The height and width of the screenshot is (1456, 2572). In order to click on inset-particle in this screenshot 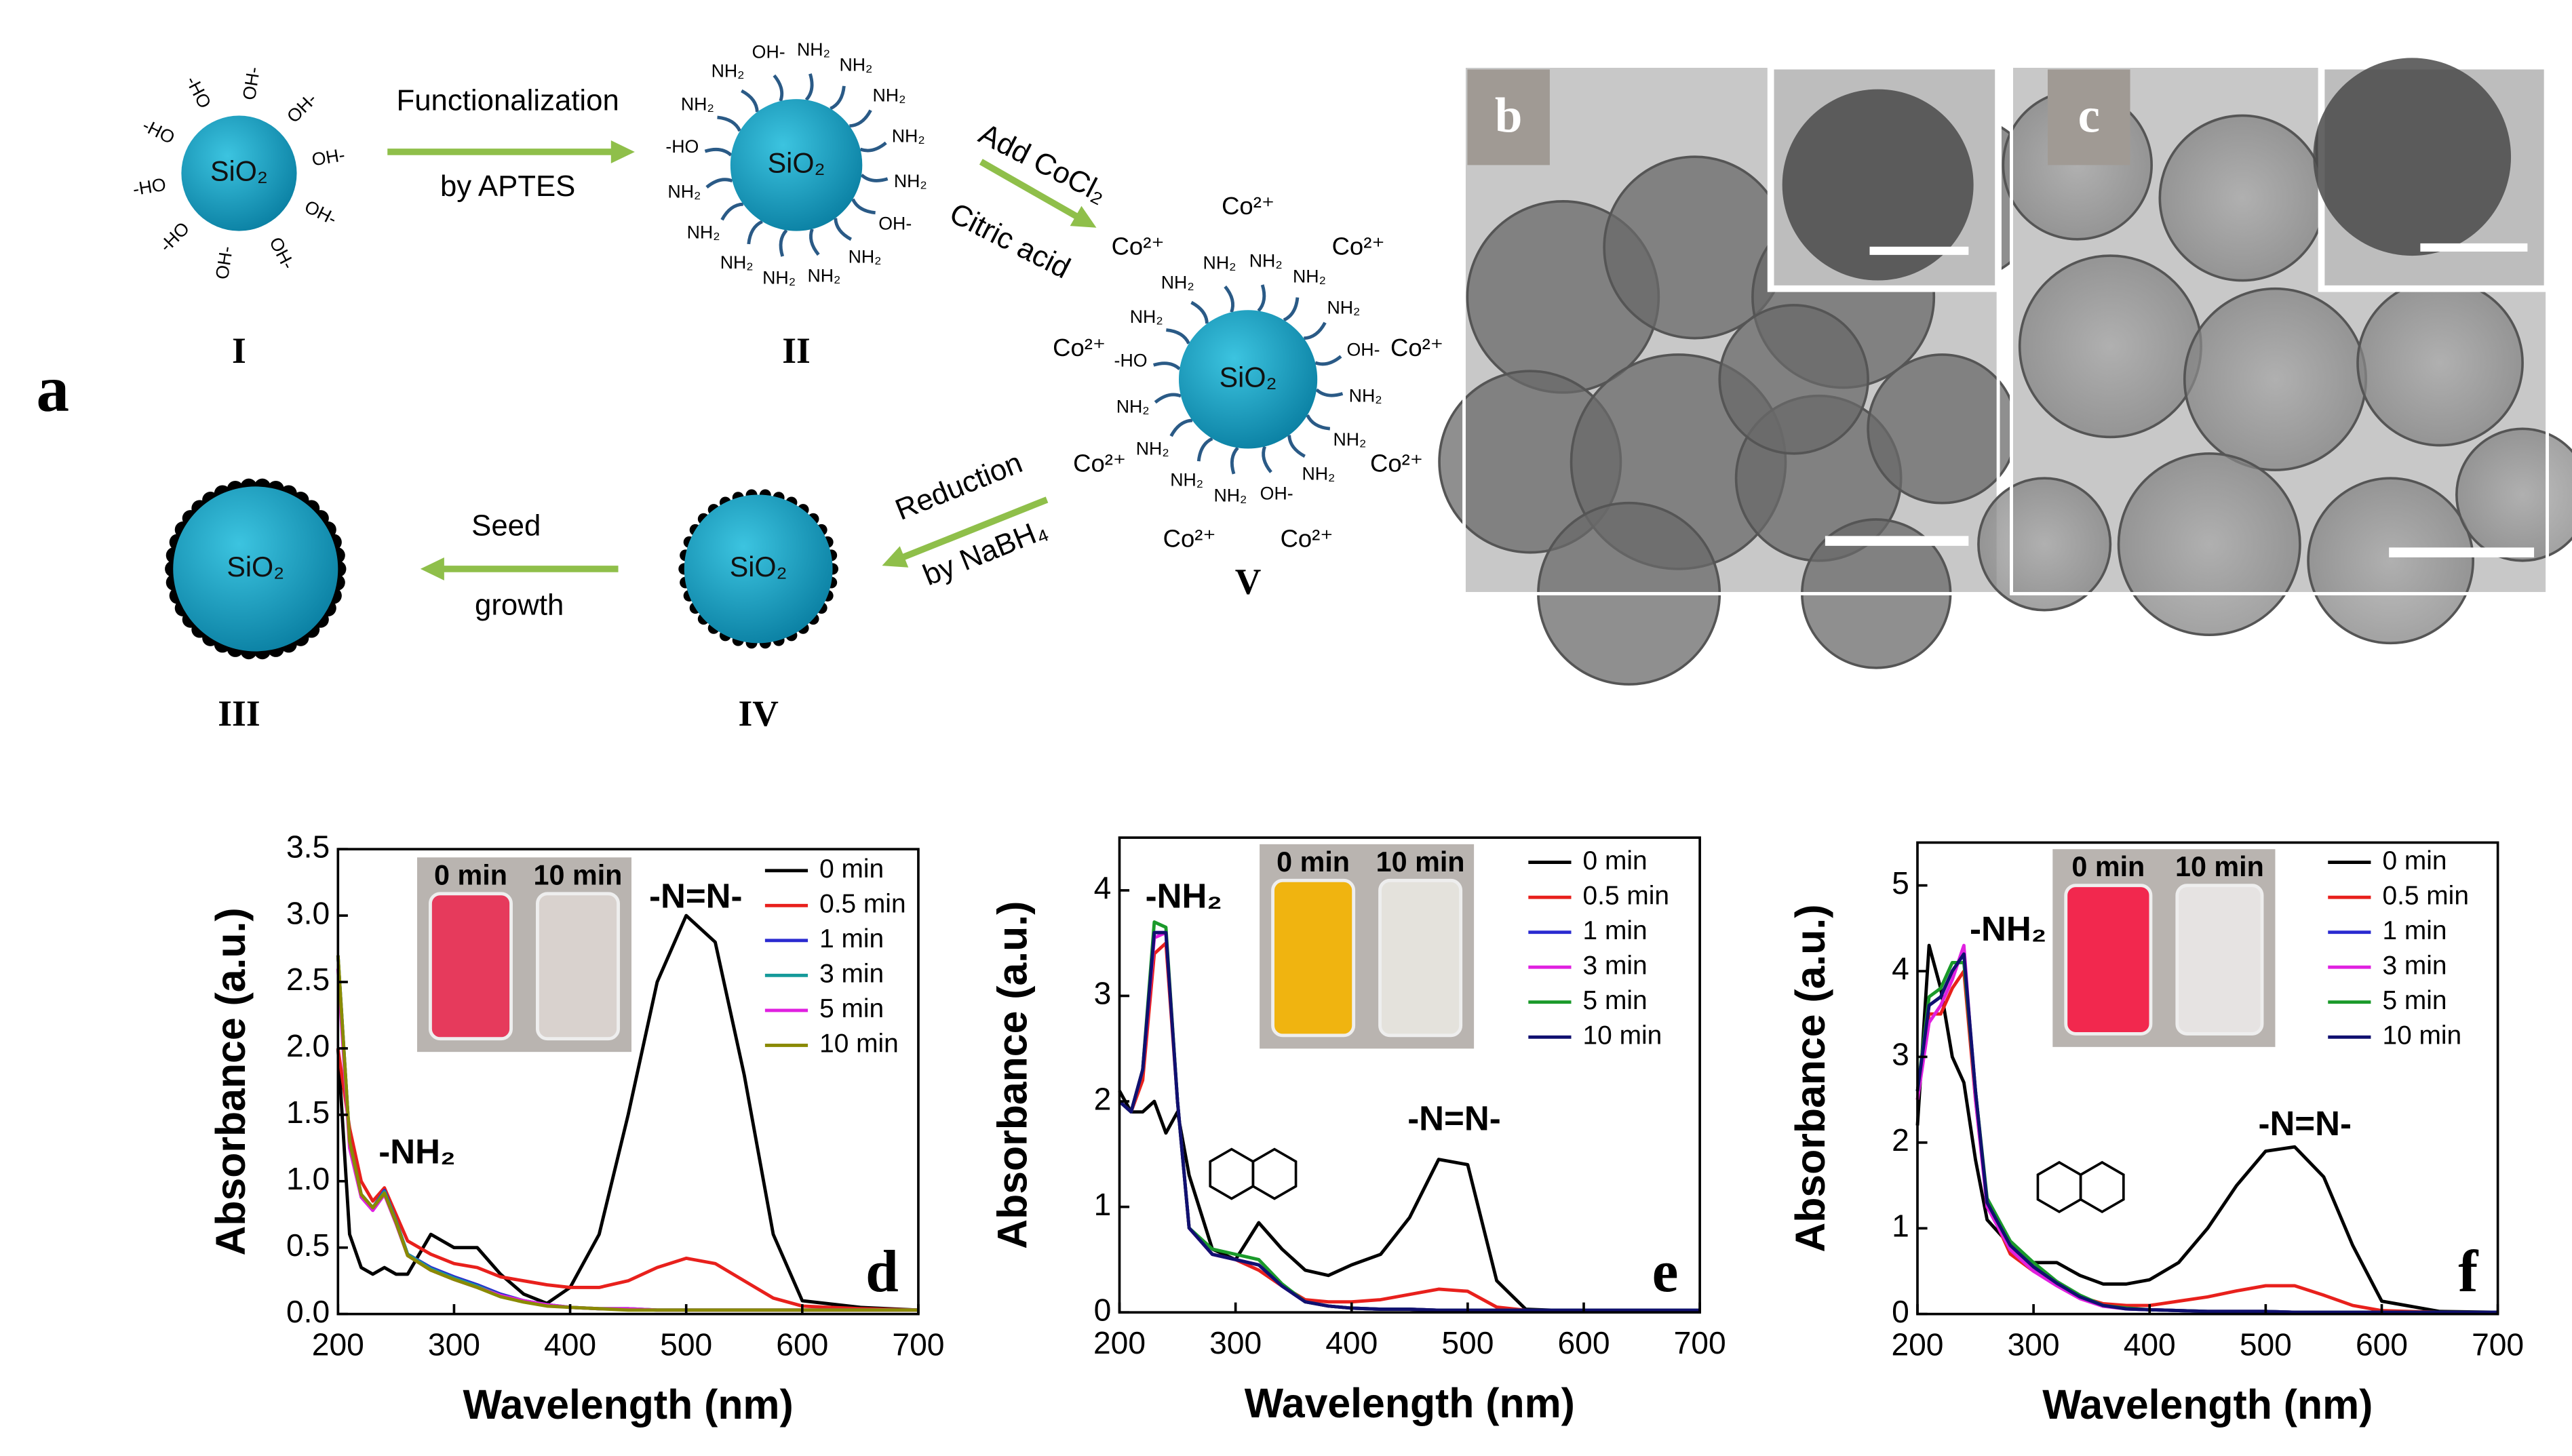, I will do `click(2412, 157)`.